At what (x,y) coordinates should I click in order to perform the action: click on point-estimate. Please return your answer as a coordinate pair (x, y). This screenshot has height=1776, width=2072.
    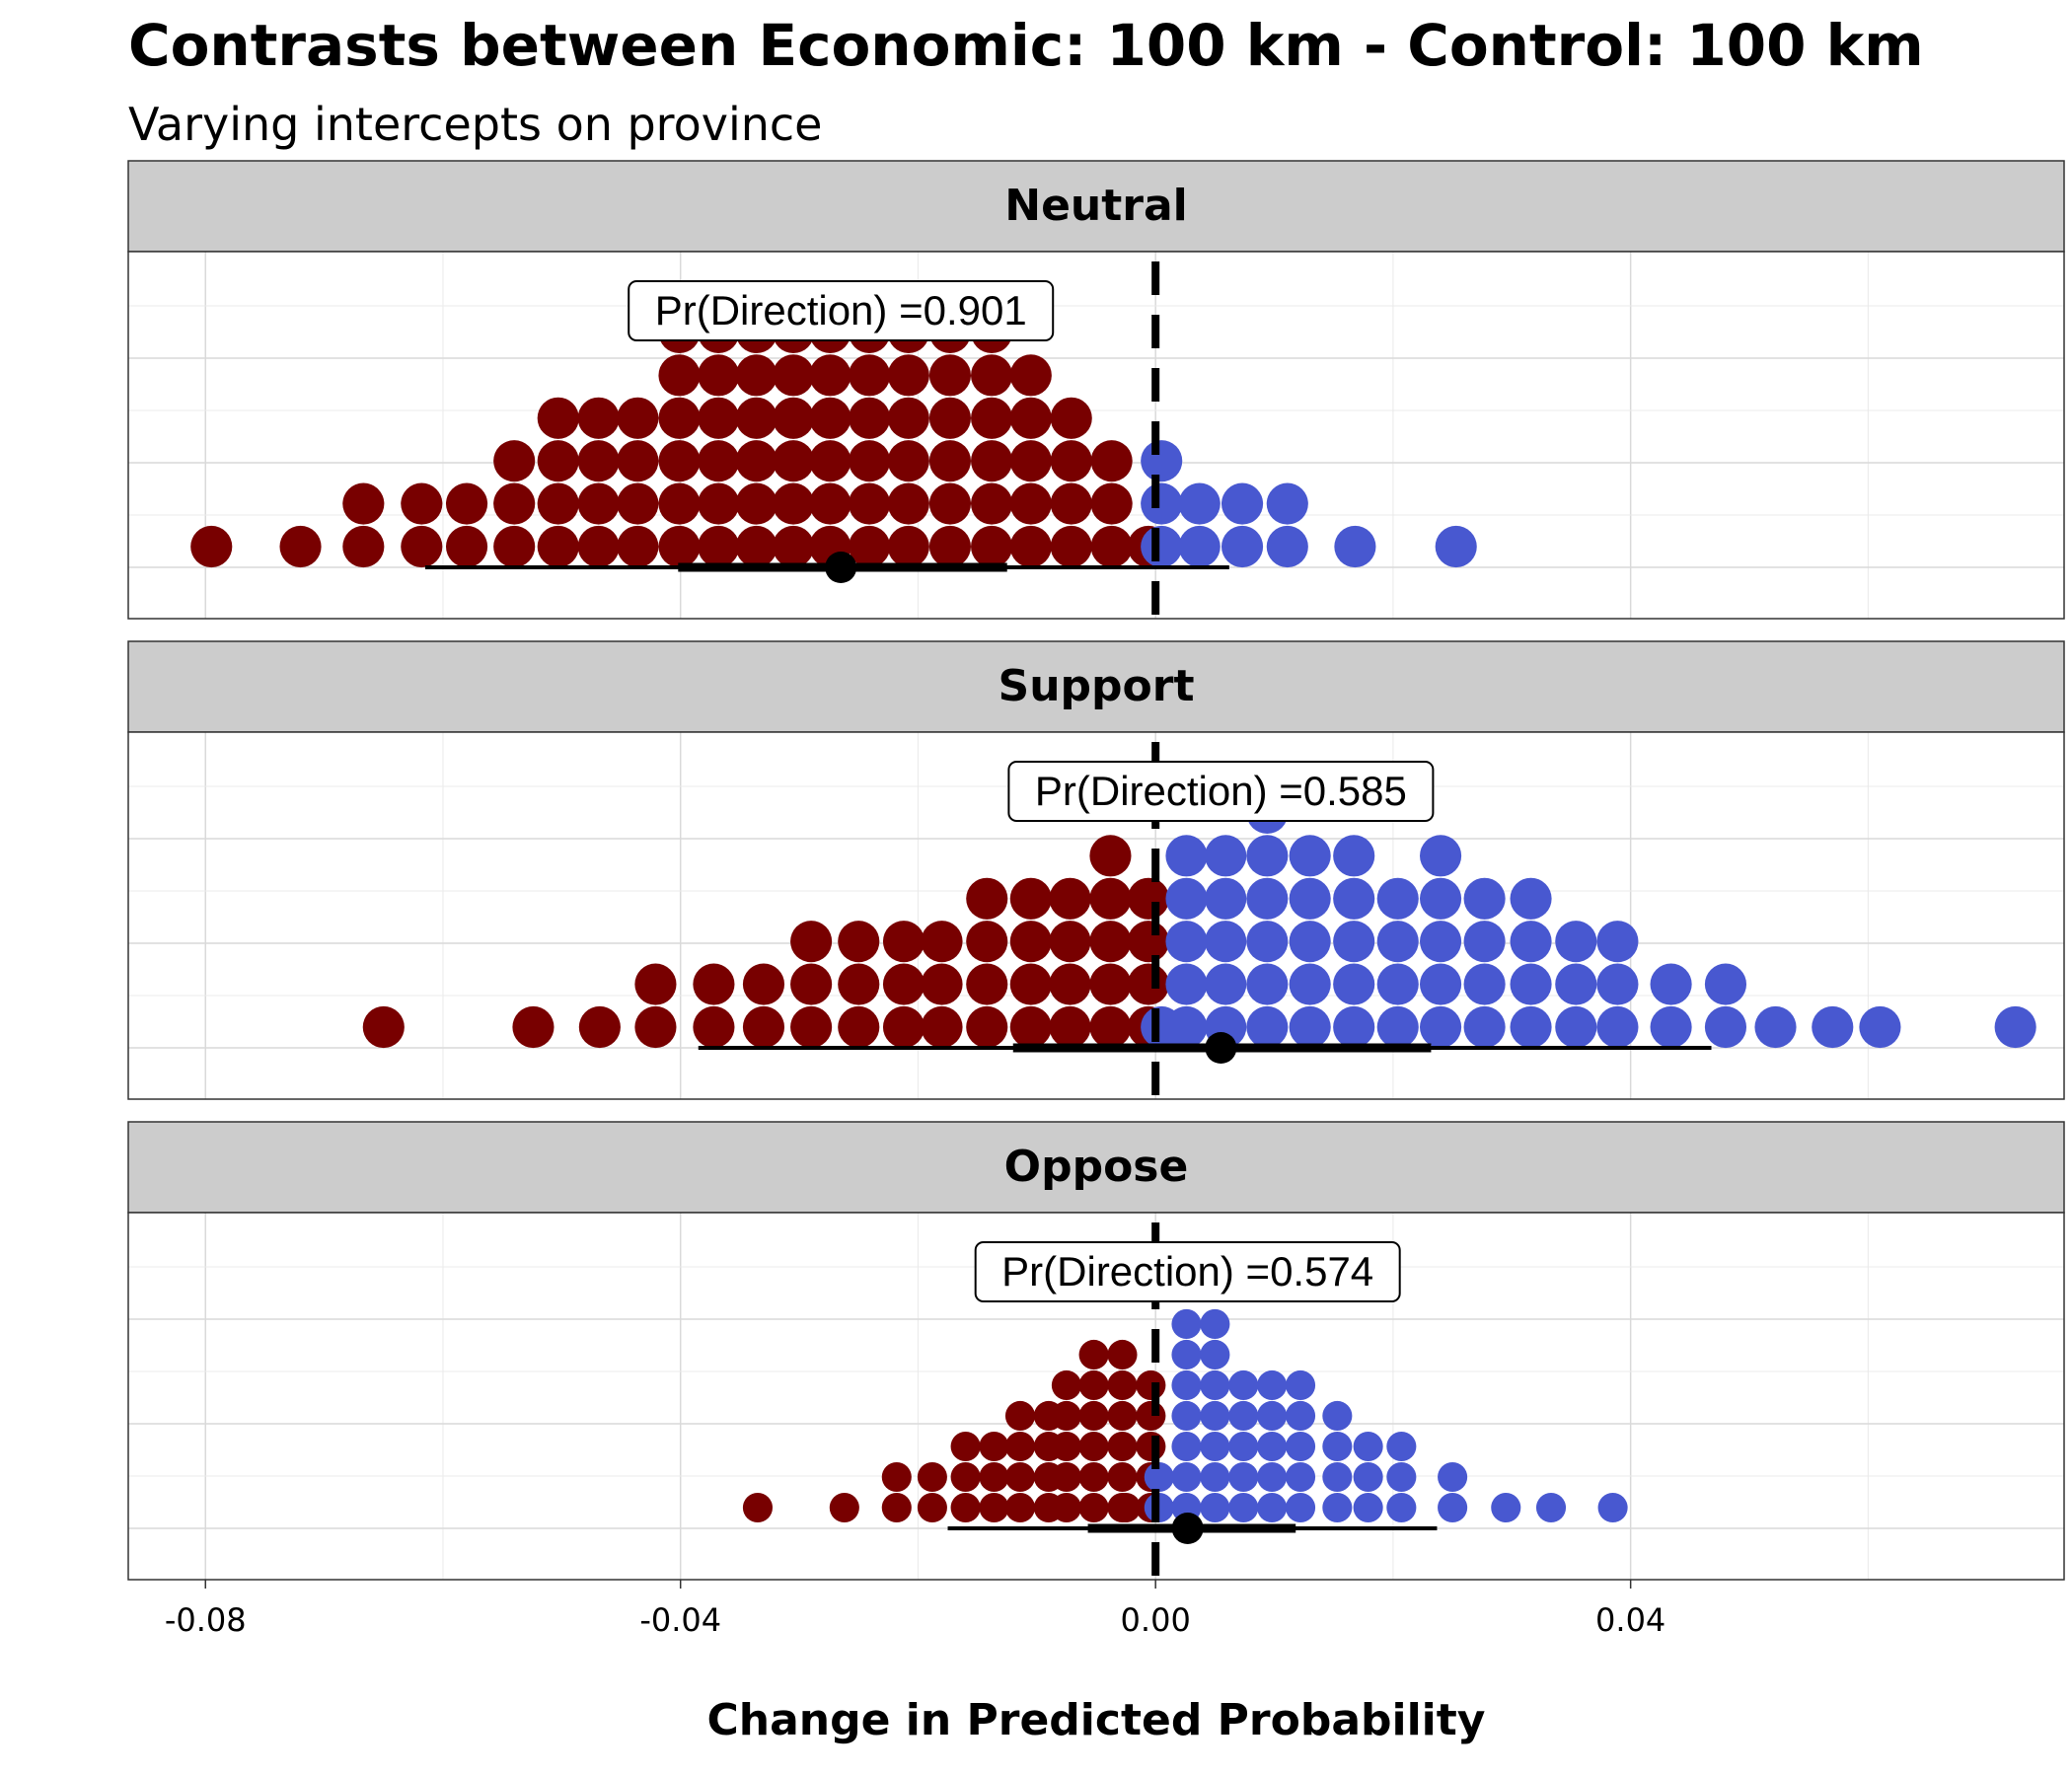
    Looking at the image, I should click on (1187, 1529).